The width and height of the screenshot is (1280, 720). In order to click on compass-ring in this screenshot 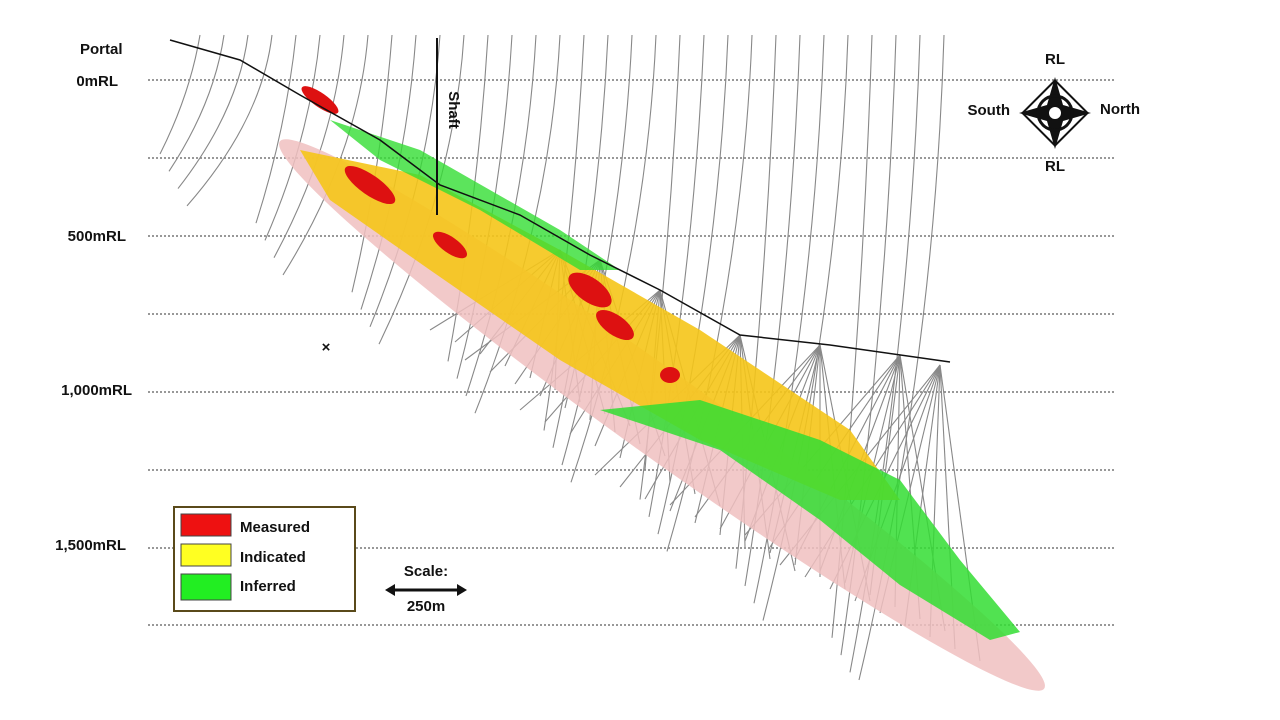, I will do `click(1055, 113)`.